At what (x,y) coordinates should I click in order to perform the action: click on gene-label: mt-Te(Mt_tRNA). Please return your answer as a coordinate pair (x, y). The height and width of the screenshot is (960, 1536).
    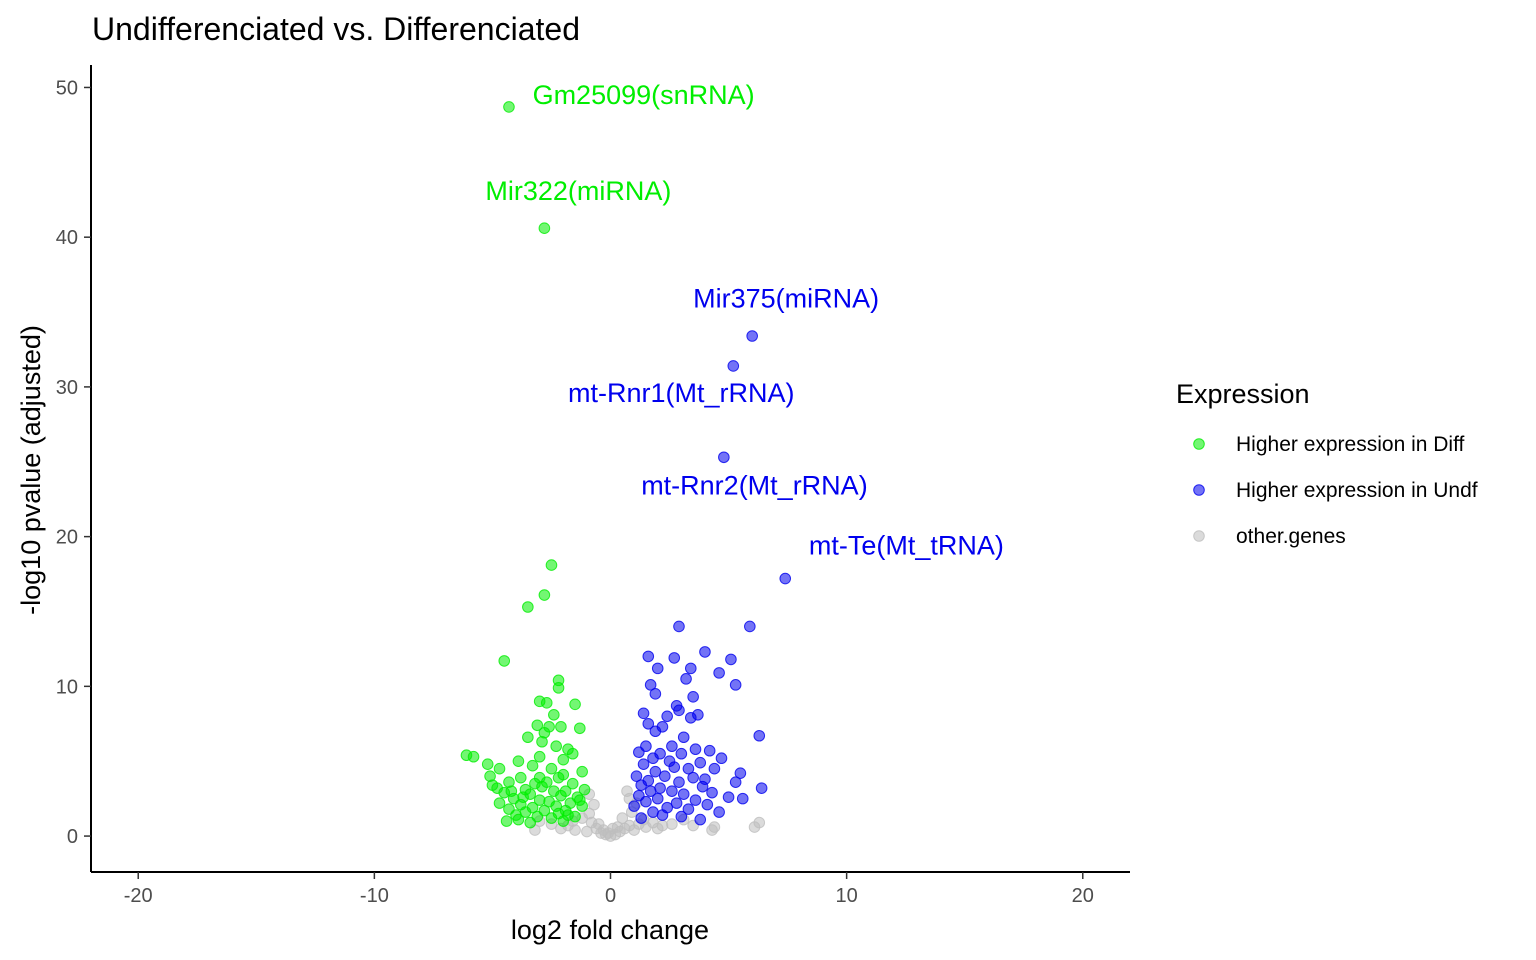
    Looking at the image, I should click on (906, 546).